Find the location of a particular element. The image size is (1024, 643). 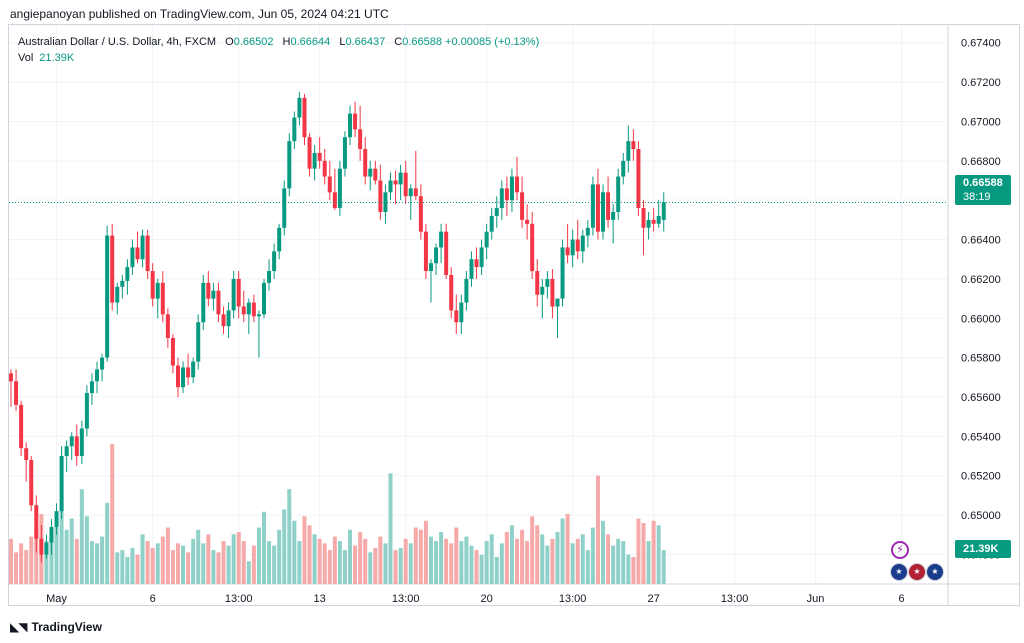

time-axis: May 6 13:00 13 13:00 20 13:00 27 13:00 Jun 6 is located at coordinates (475, 599).